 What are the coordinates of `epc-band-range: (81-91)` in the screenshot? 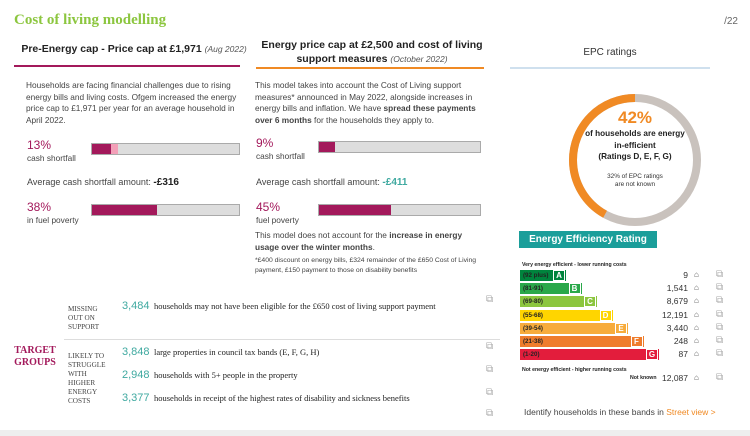 It's located at (533, 289).